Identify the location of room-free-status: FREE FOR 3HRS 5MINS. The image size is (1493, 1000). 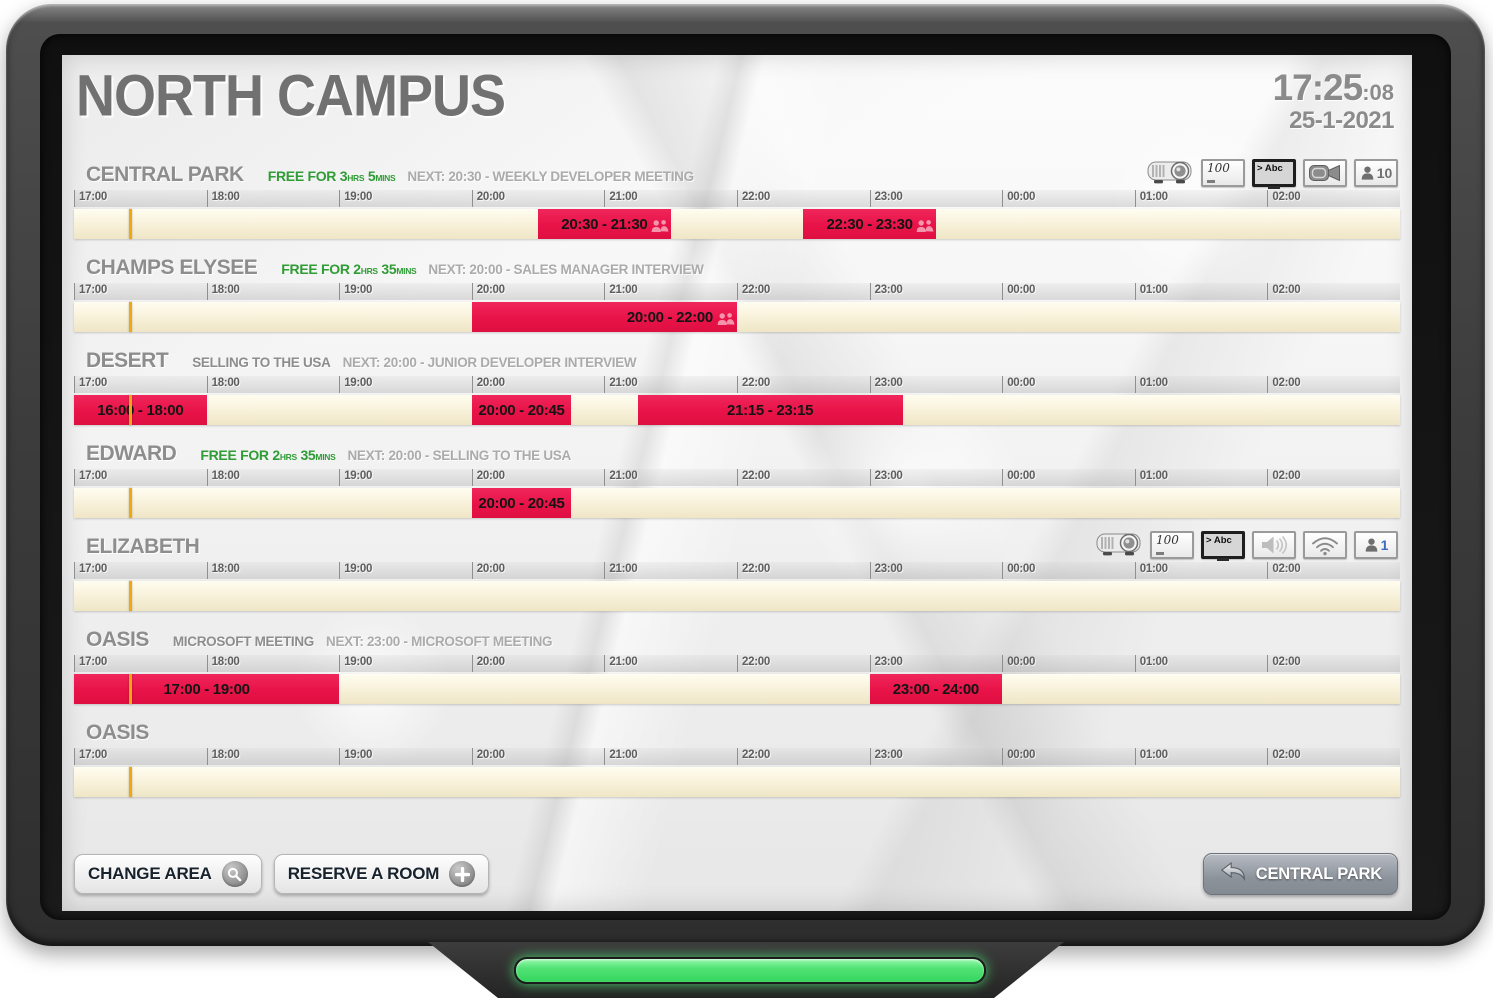
(331, 176).